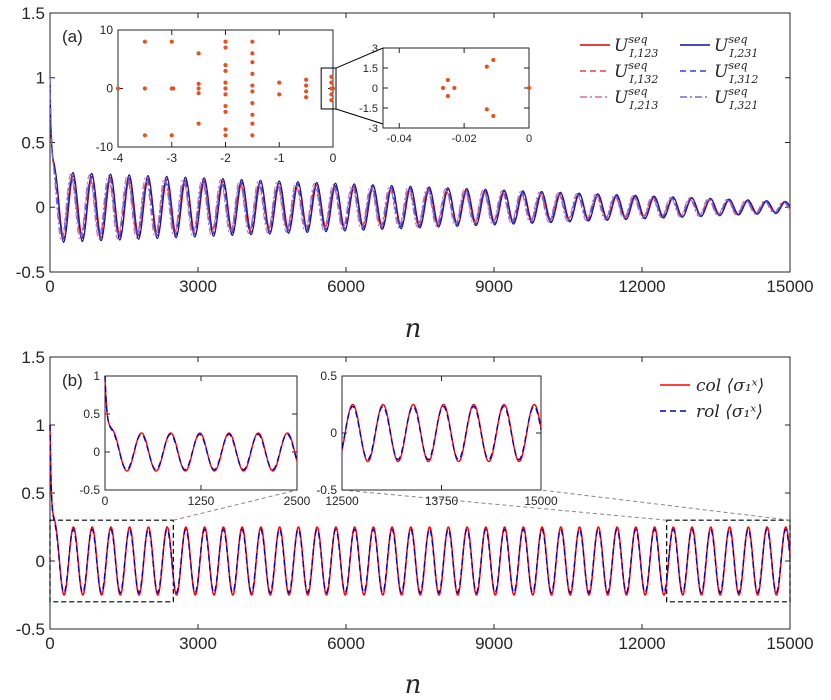  What do you see at coordinates (198, 643) in the screenshot?
I see `panel-b-xtick-label: 3000` at bounding box center [198, 643].